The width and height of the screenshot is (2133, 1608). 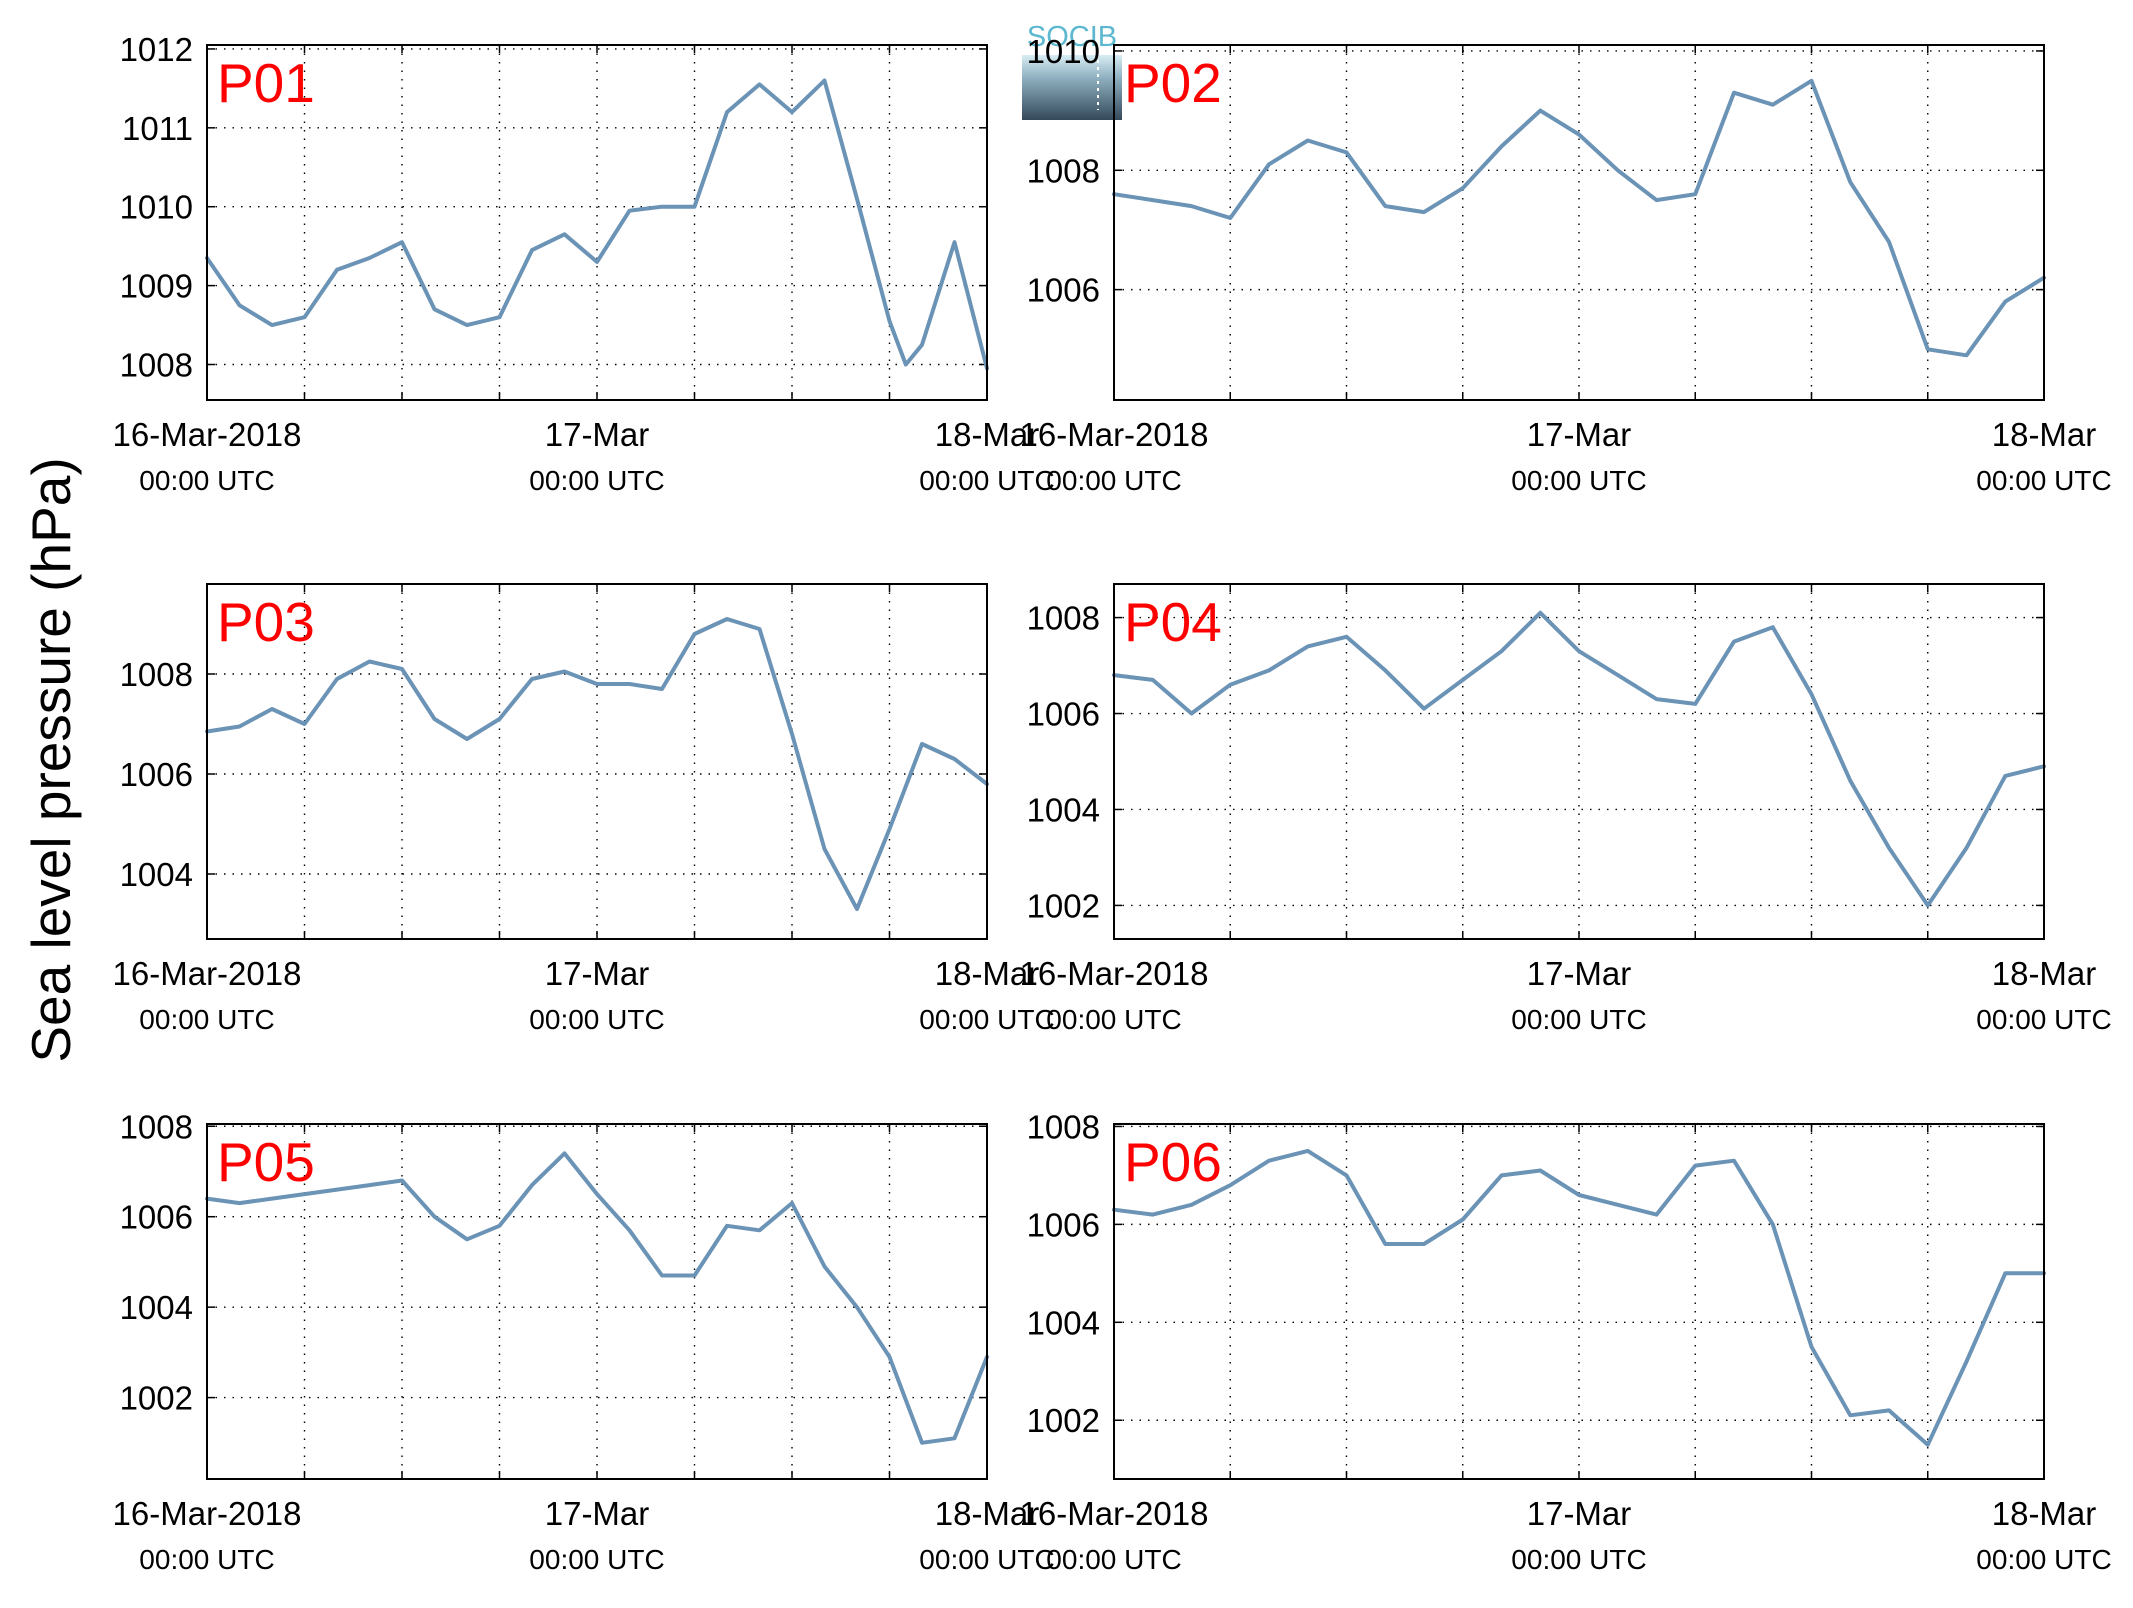 I want to click on logo-text: SOCIB, so click(x=1072, y=37).